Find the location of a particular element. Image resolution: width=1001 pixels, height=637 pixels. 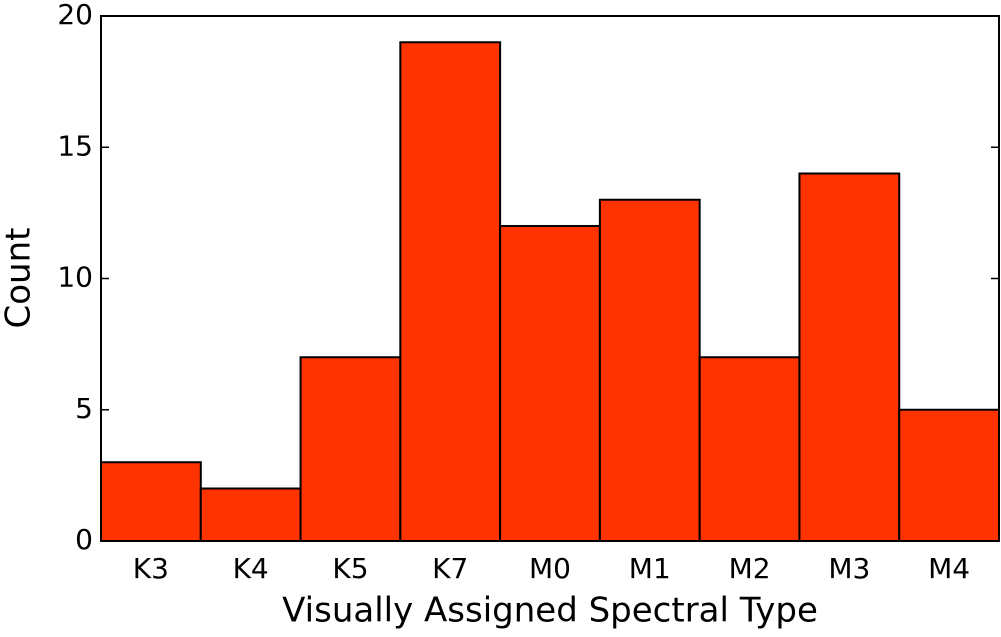

x-tick-label: K3 is located at coordinates (151, 568).